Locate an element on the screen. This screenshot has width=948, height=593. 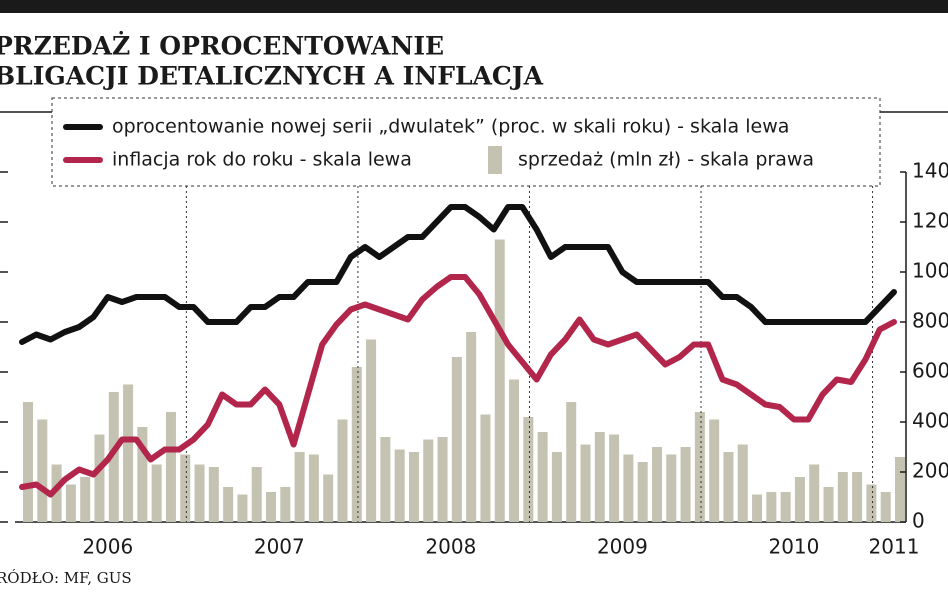
x-tick-label: 2008 is located at coordinates (450, 547).